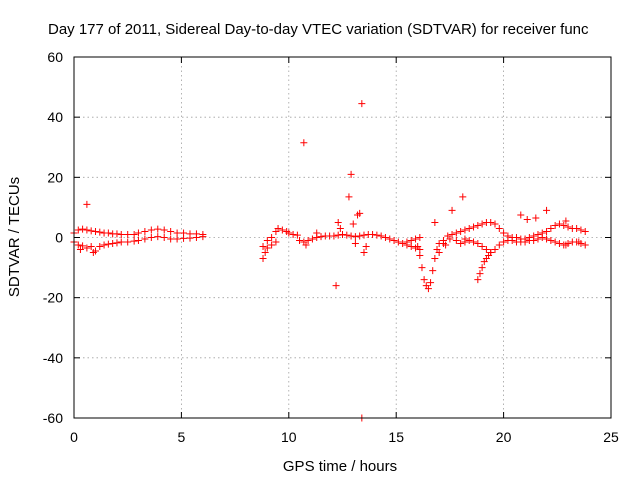 The image size is (640, 480). What do you see at coordinates (59, 238) in the screenshot?
I see `y-tick-label: 0` at bounding box center [59, 238].